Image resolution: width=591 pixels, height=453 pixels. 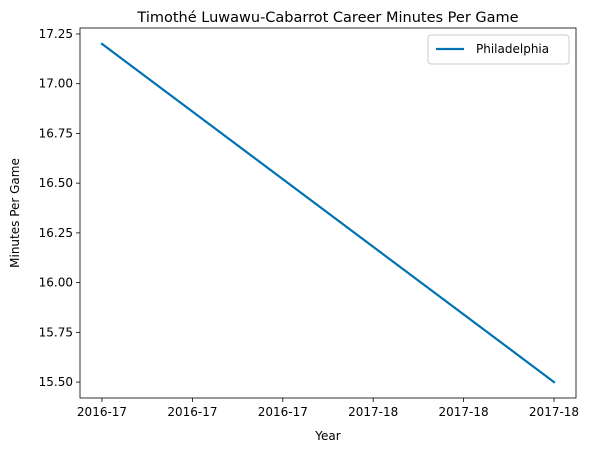 What do you see at coordinates (56, 183) in the screenshot?
I see `y-tick-label: 16.50` at bounding box center [56, 183].